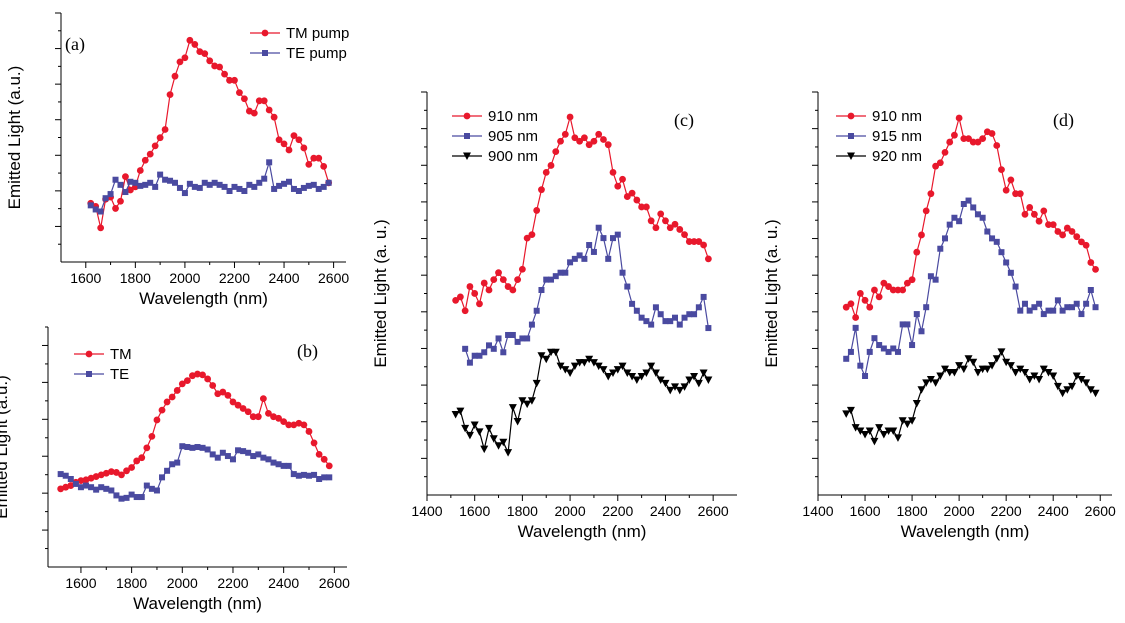 The height and width of the screenshot is (623, 1125). Describe the element at coordinates (103, 354) in the screenshot. I see `legend-entry: TM` at that location.